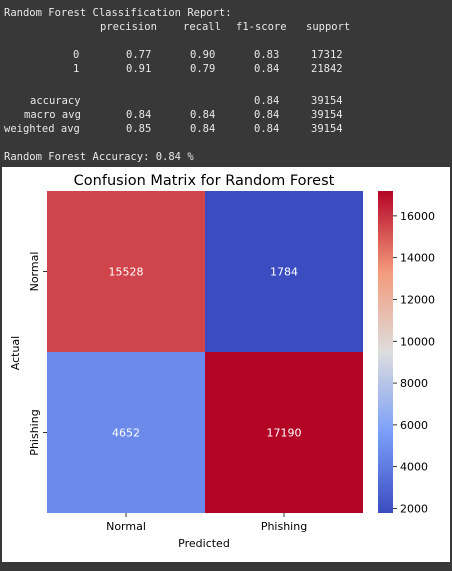 Image resolution: width=452 pixels, height=571 pixels. What do you see at coordinates (139, 69) in the screenshot?
I see `precision-value: 0.91` at bounding box center [139, 69].